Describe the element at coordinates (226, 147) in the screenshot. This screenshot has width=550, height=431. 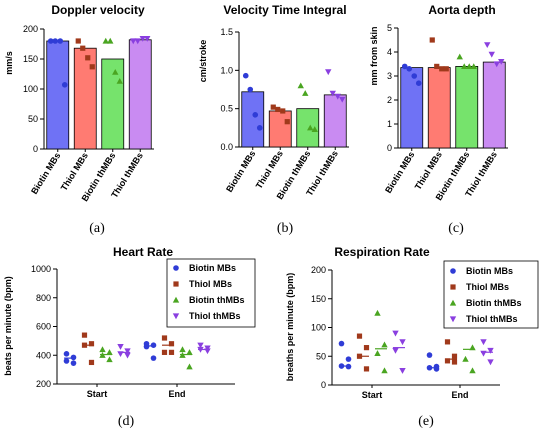
I see `chart-b-ytick-label: 0.0` at that location.